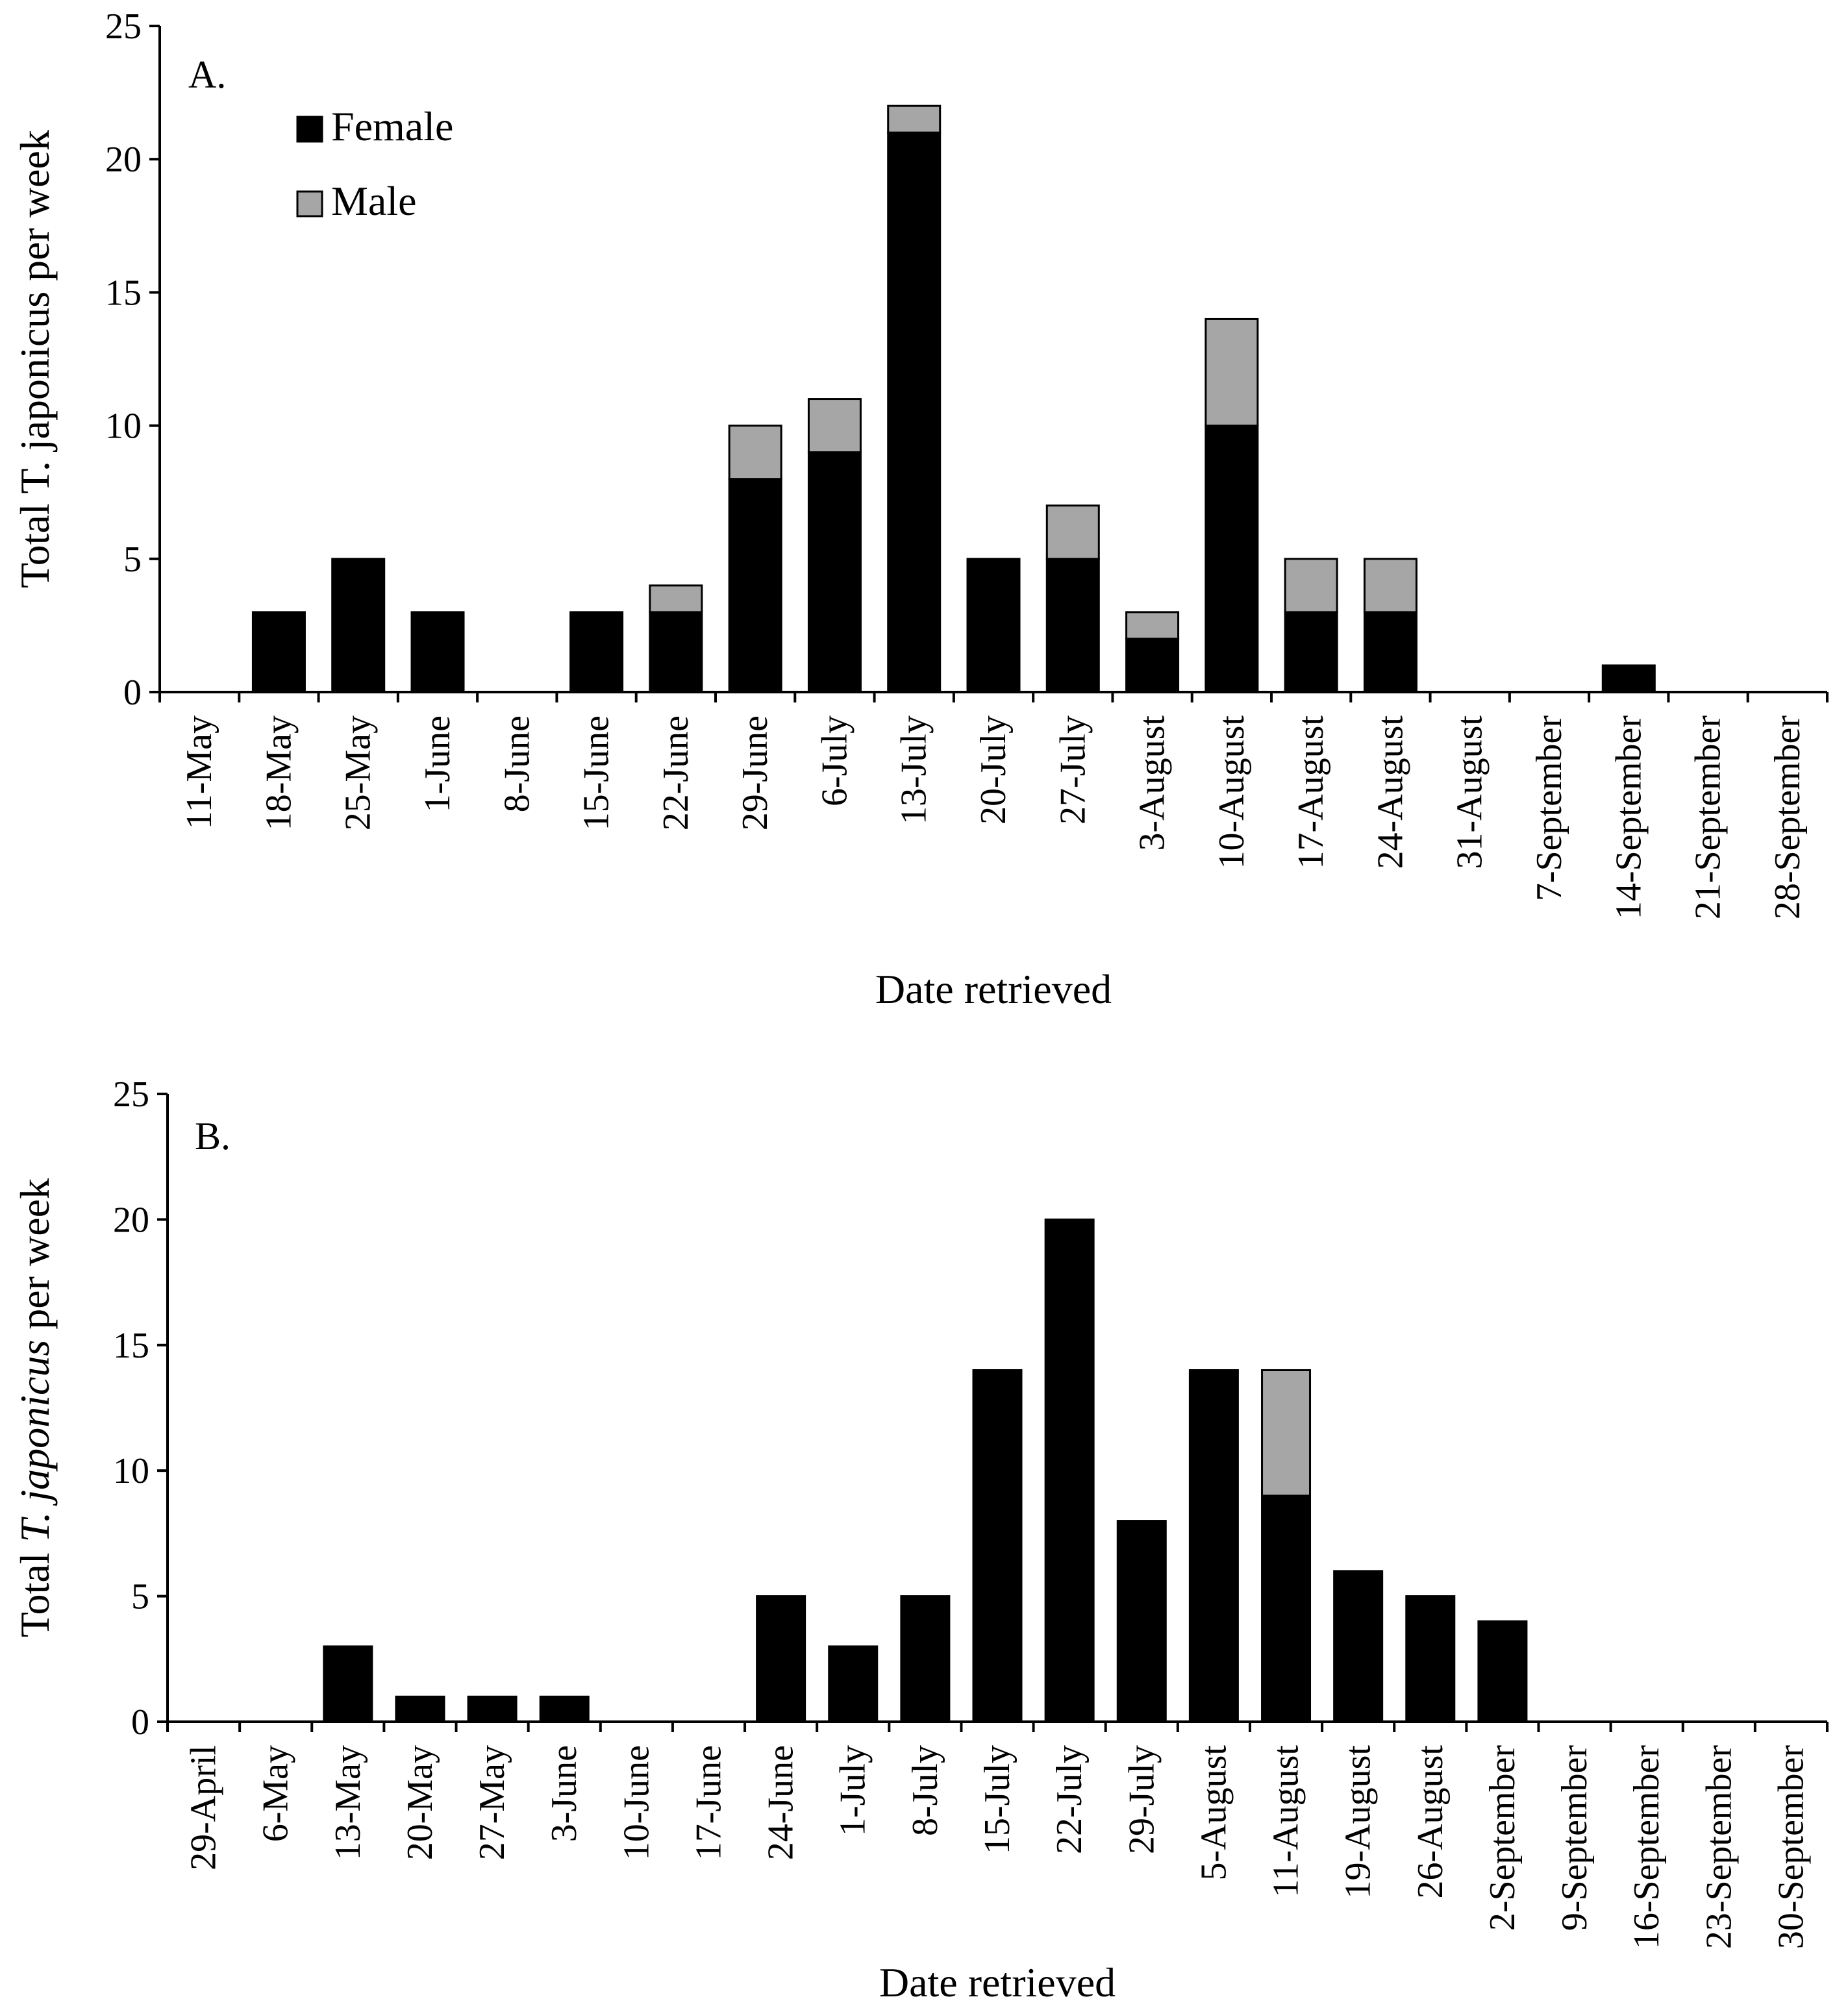  Describe the element at coordinates (35, 1259) in the screenshot. I see `y-axis-title-part: per week` at that location.